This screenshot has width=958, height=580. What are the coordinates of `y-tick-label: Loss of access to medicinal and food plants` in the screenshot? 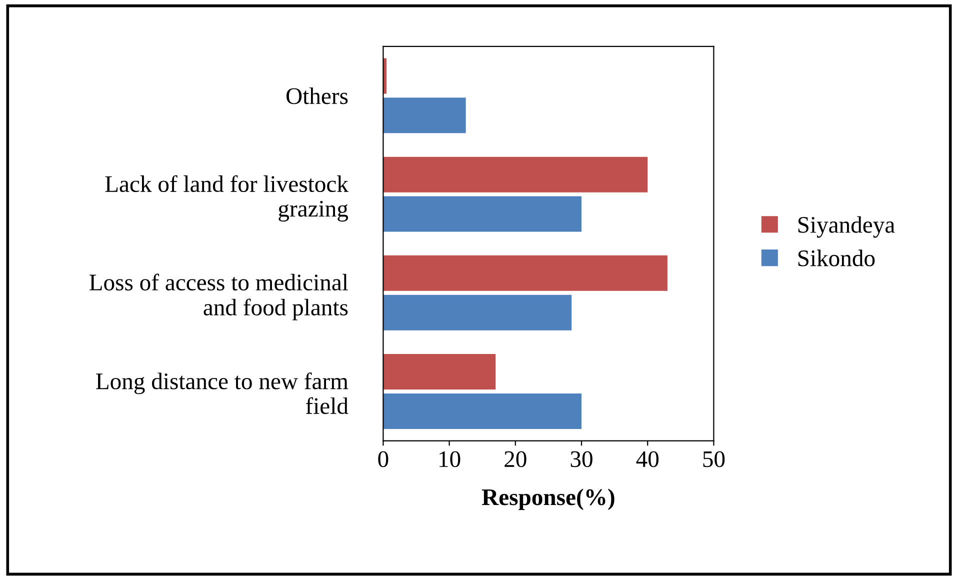 It's located at (219, 297).